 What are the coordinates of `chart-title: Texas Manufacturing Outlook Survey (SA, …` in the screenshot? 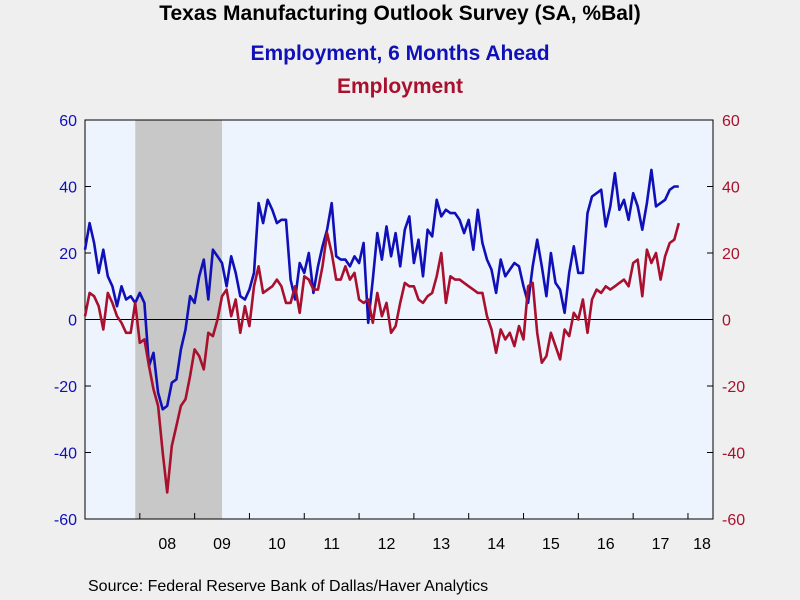 It's located at (400, 13).